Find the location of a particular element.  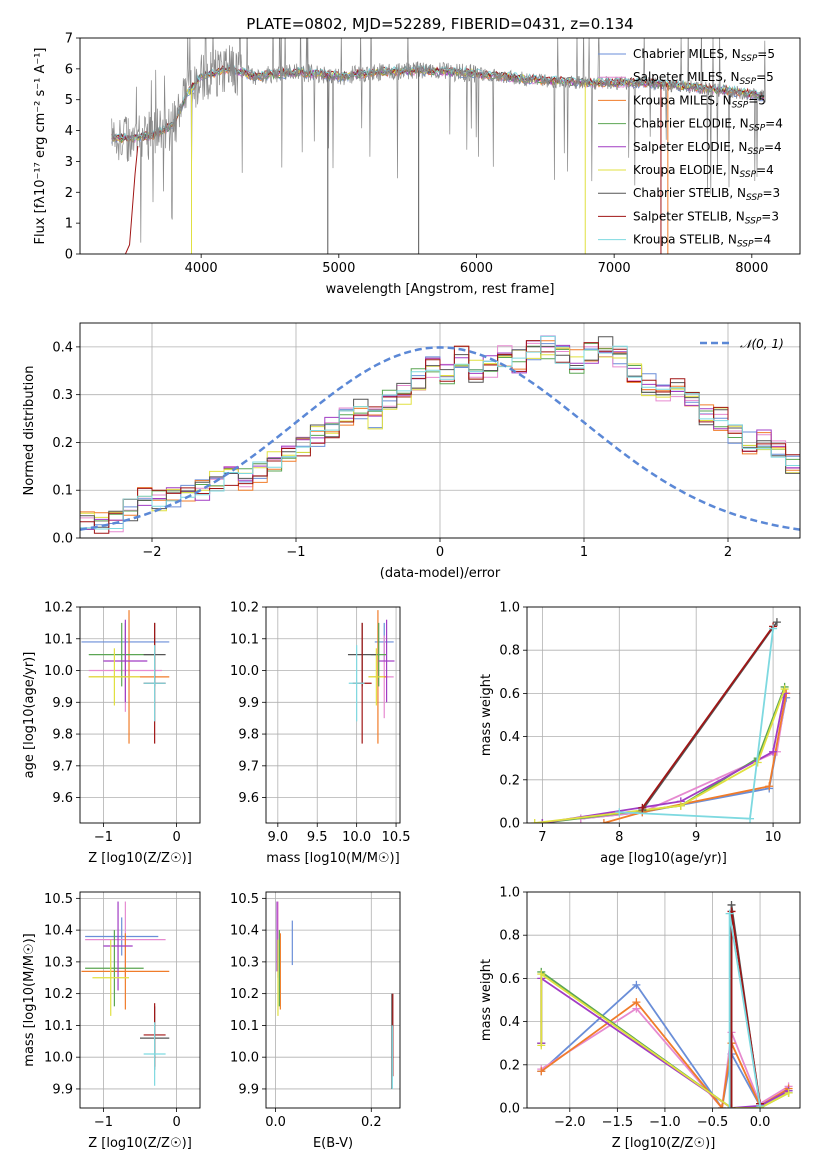

legend-label: Kroupa STELIB, NSSP=4 is located at coordinates (702, 241).